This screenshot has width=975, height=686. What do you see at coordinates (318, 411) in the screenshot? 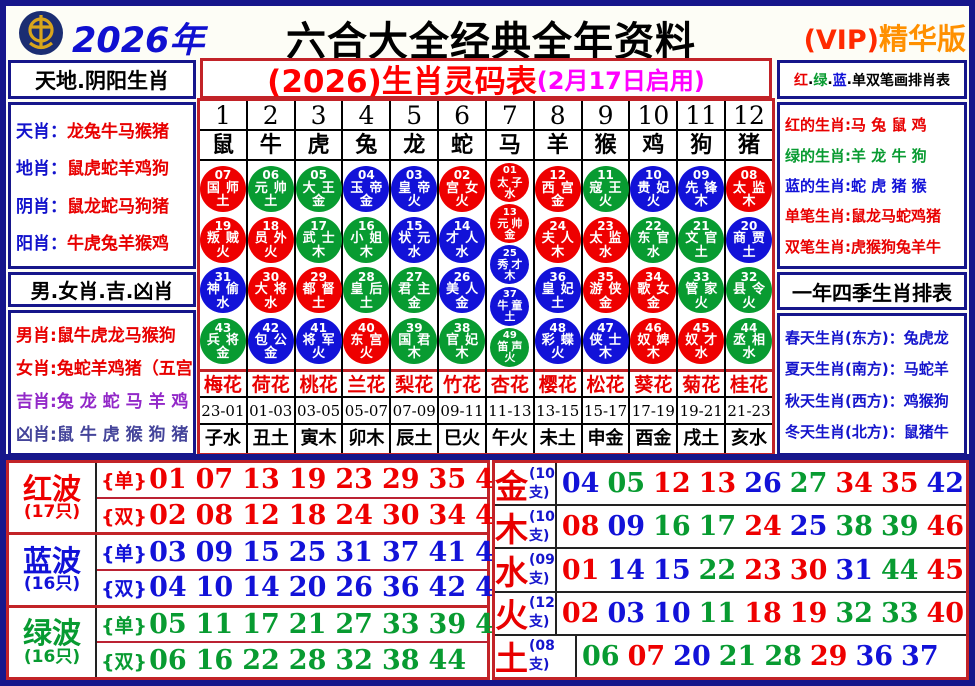
I see `column-time: 03-05` at bounding box center [318, 411].